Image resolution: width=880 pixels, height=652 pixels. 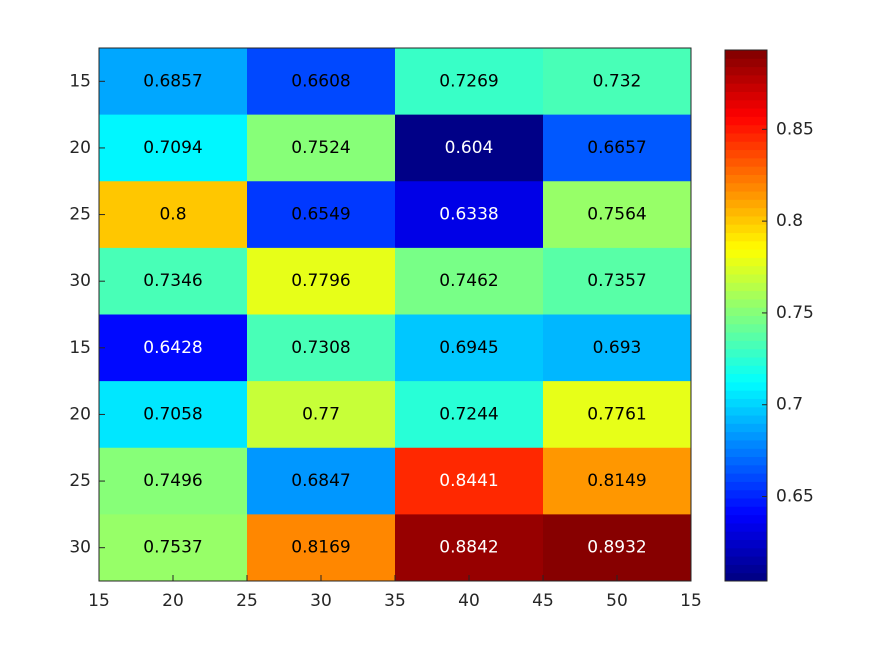 I want to click on cell-label: 0.8441, so click(x=468, y=481).